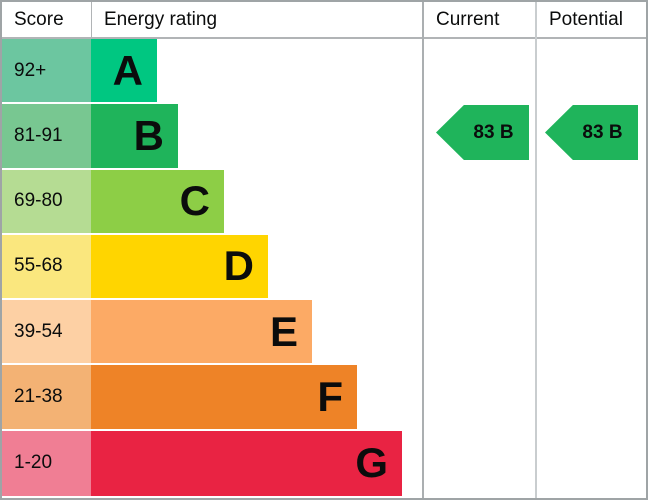  What do you see at coordinates (46, 332) in the screenshot?
I see `score-range: 39-54` at bounding box center [46, 332].